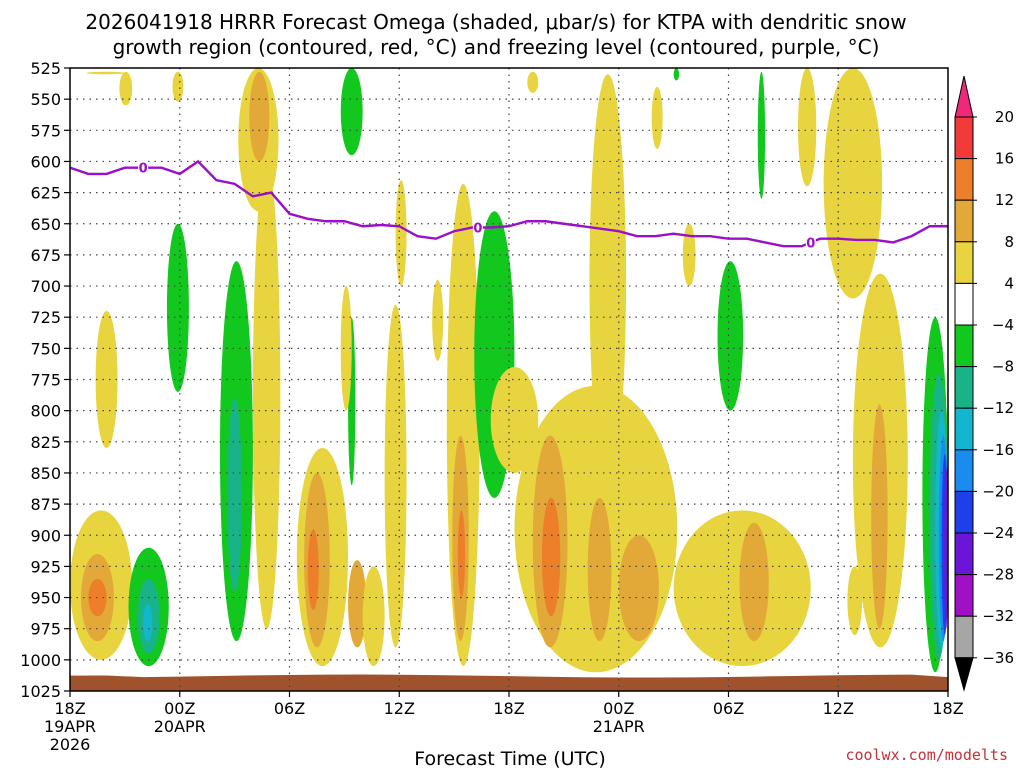 The width and height of the screenshot is (1024, 768). I want to click on y-tick-label-20: 1025, so click(40, 691).